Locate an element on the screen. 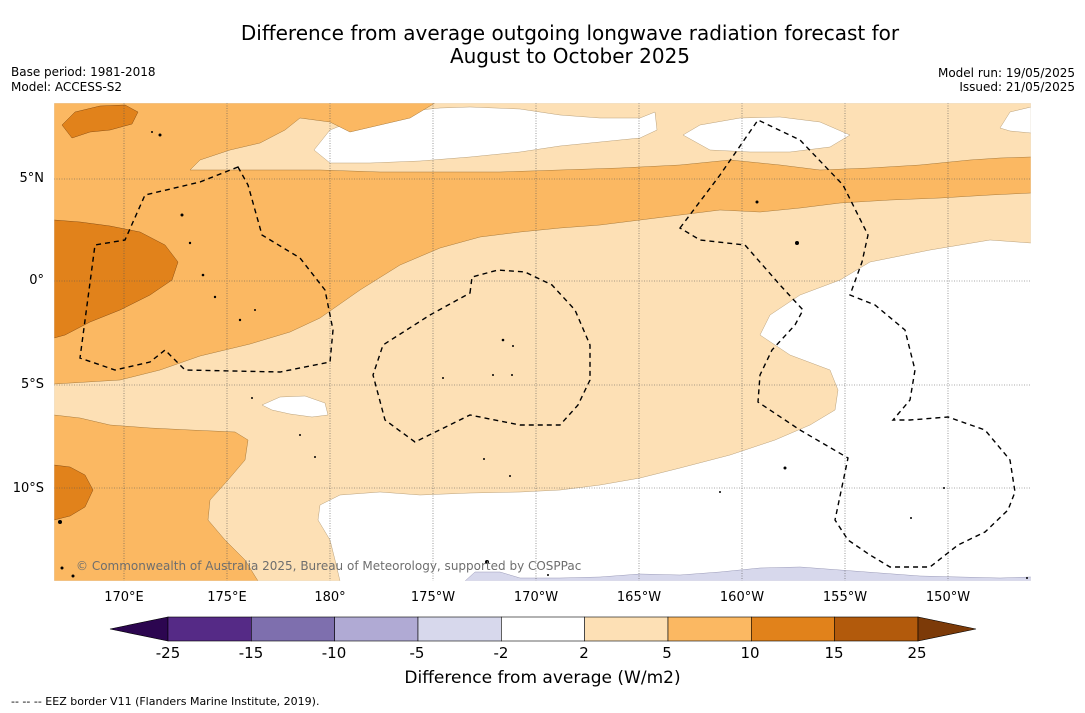 The image size is (1085, 713). lon-label-155w: 155°W is located at coordinates (845, 597).